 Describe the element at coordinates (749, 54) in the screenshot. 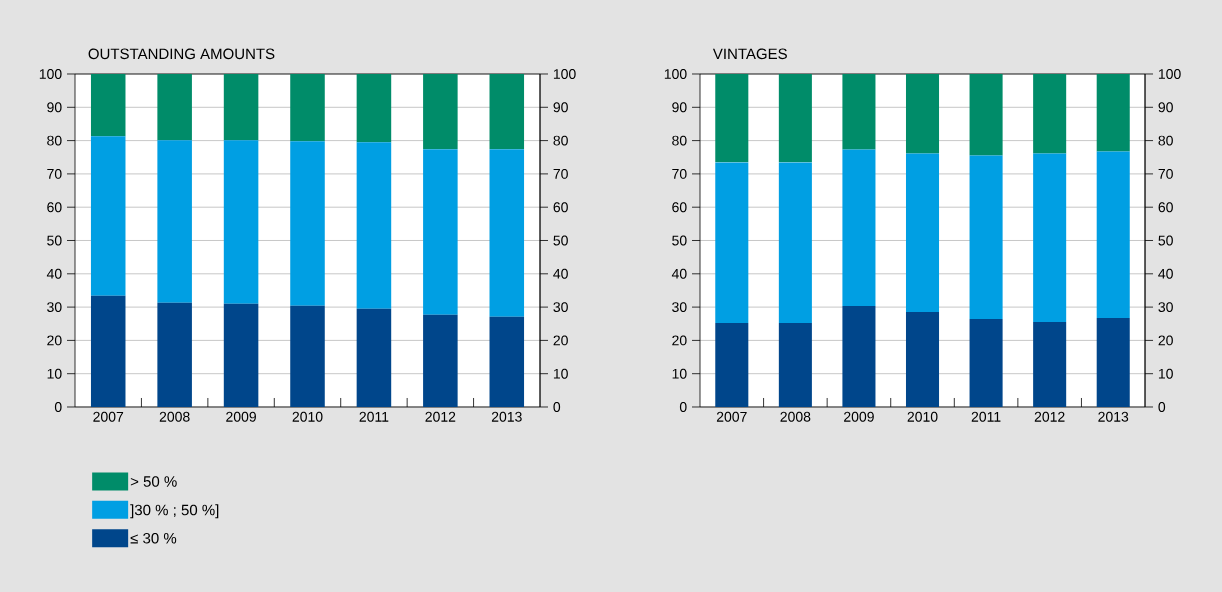

I see `chart-title: VINTAGES` at that location.